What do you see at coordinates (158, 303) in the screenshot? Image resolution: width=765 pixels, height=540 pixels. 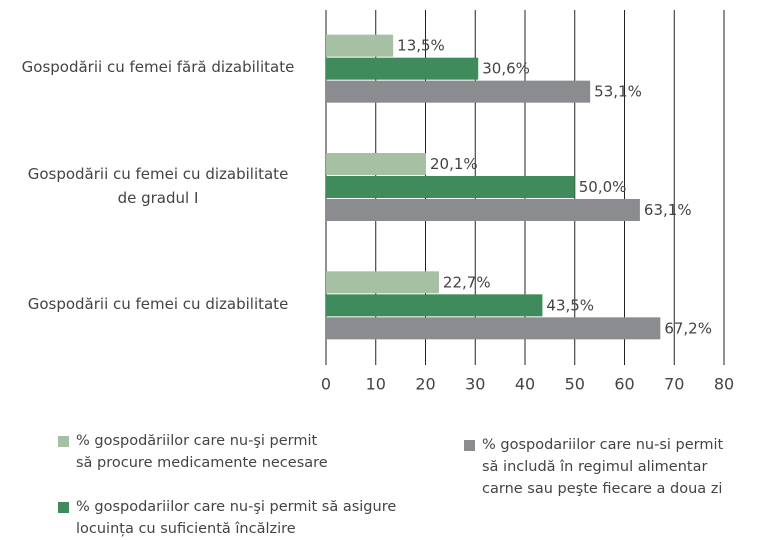 I see `category-label: Gospodării cu femei cu dizabilitate` at bounding box center [158, 303].